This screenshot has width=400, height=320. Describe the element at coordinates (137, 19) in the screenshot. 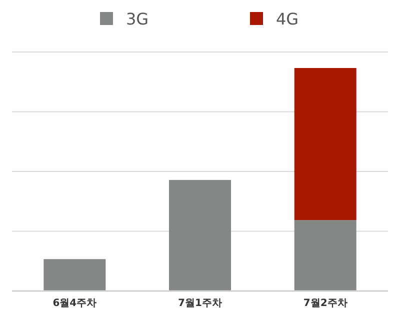

I see `legend-label: 3G` at that location.